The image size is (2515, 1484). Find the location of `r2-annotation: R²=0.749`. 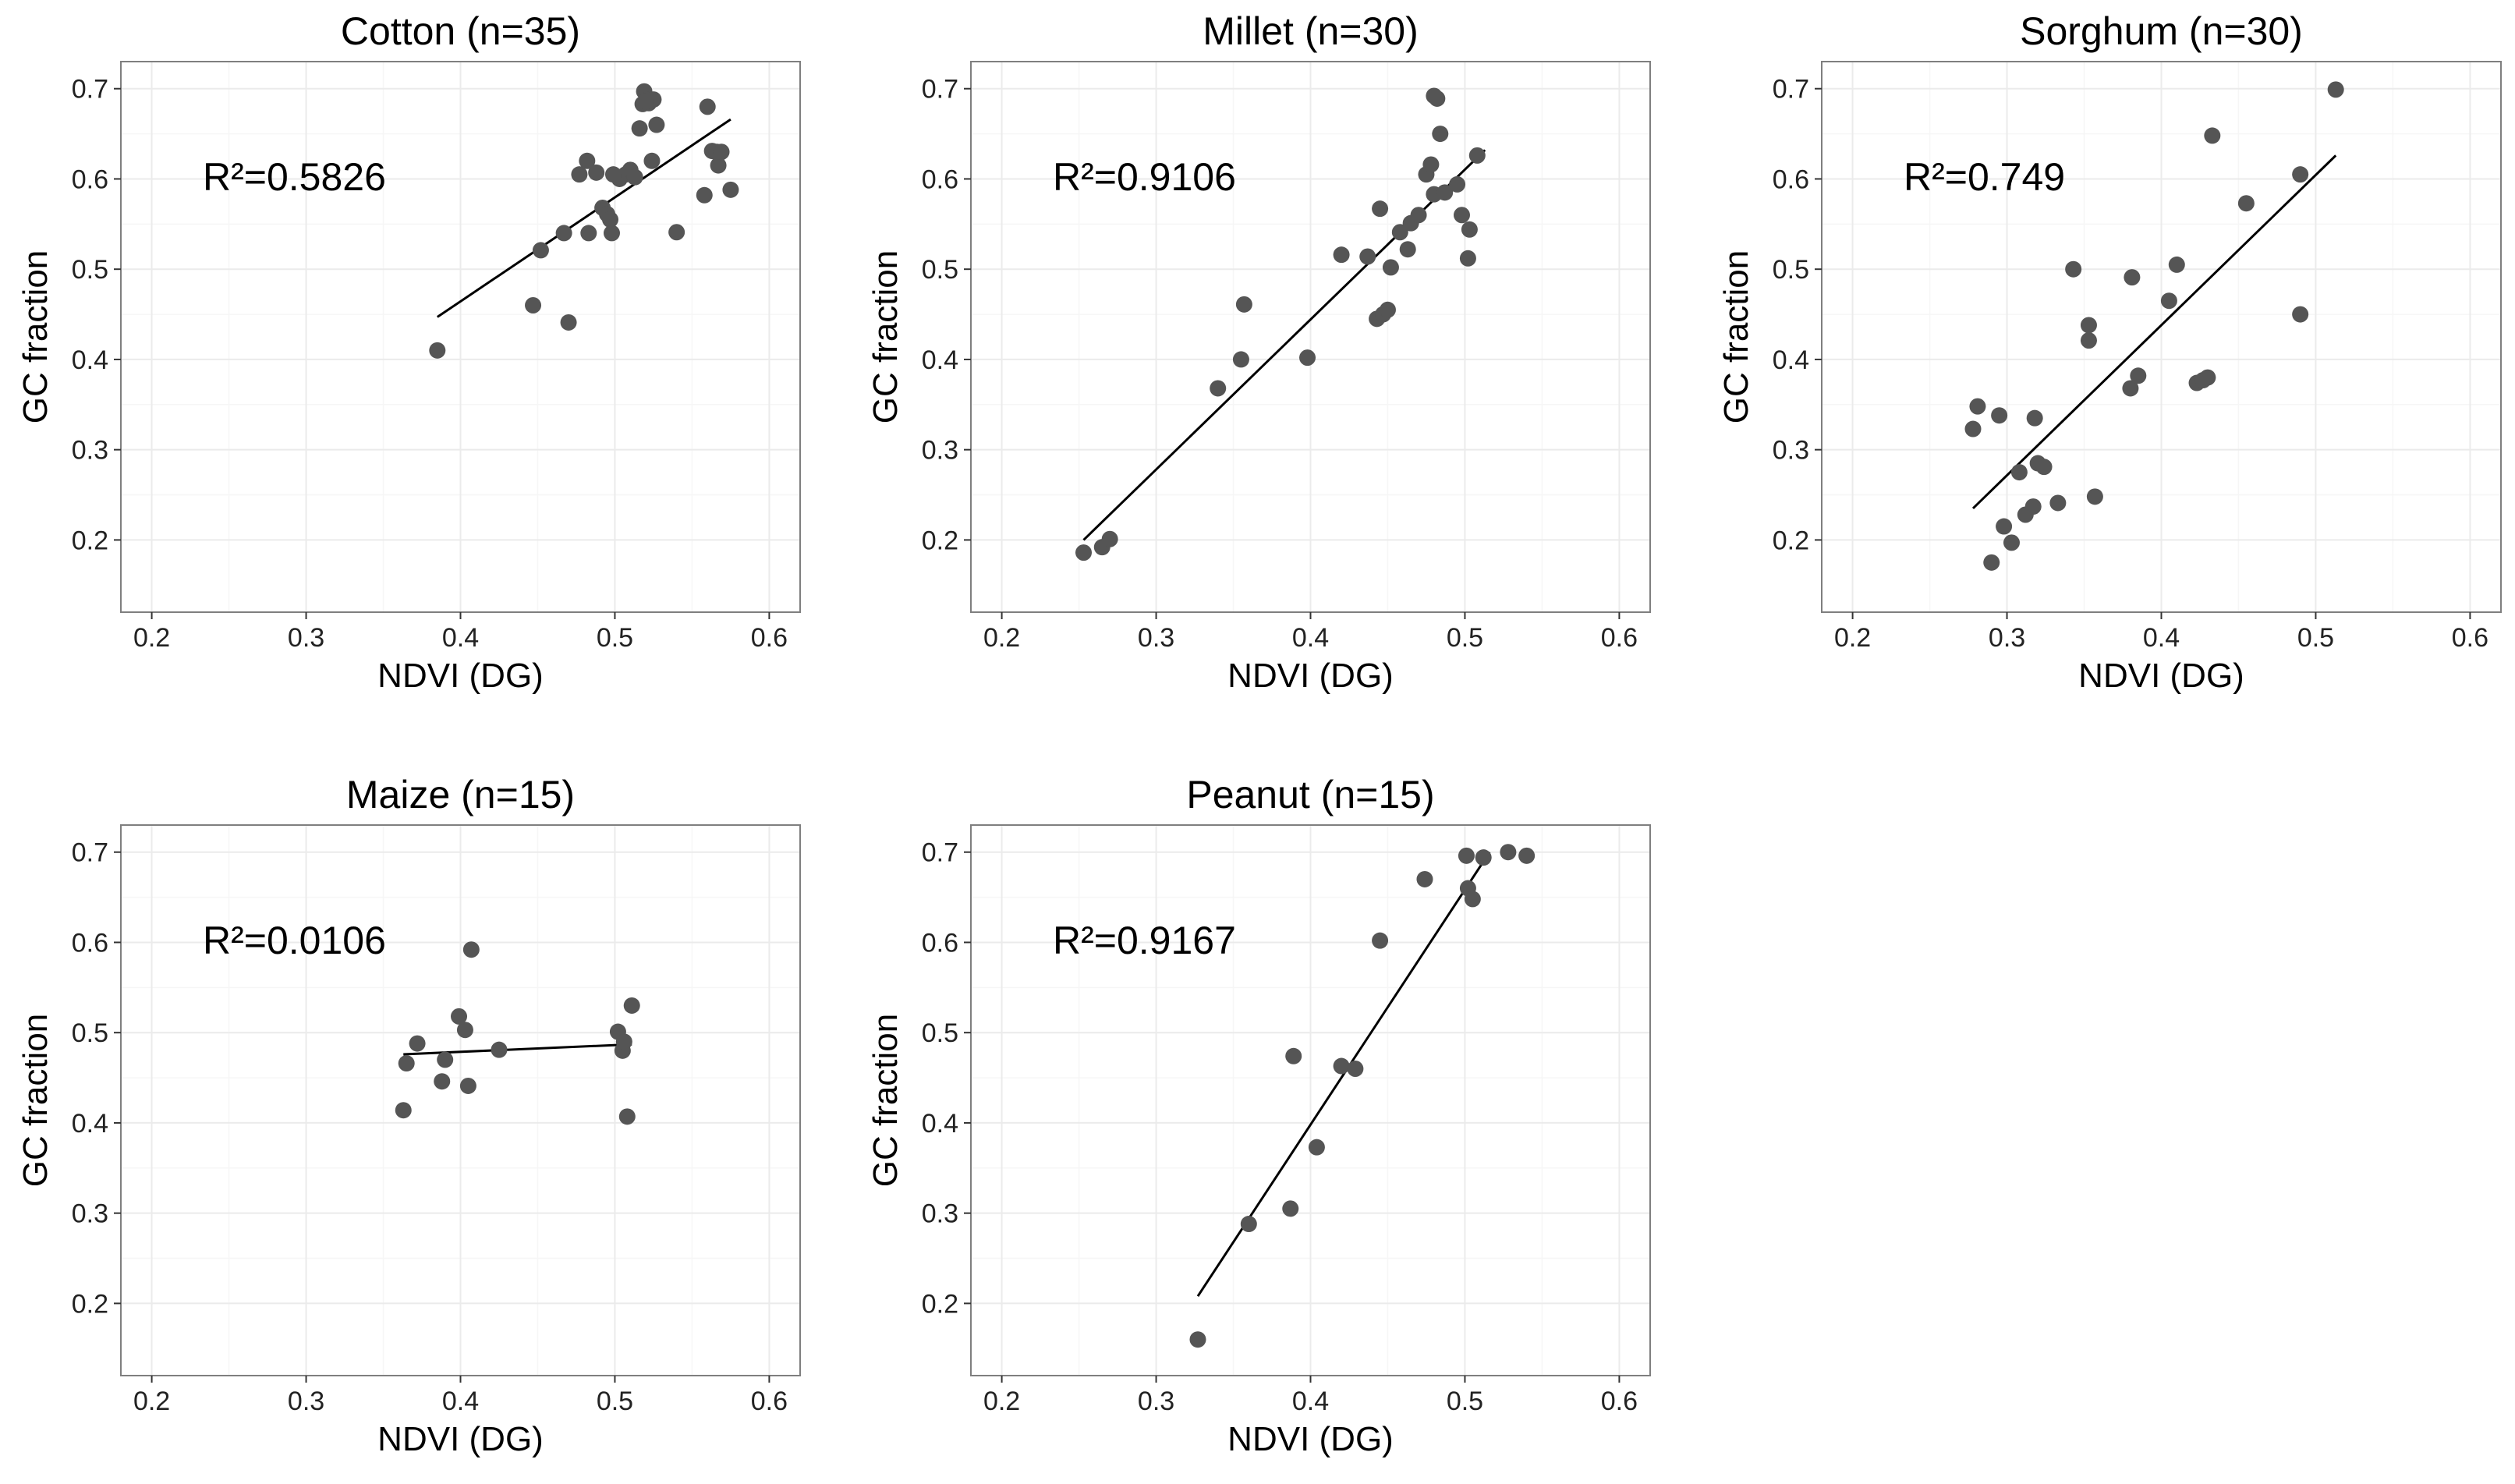

r2-annotation: R²=0.749 is located at coordinates (1985, 177).